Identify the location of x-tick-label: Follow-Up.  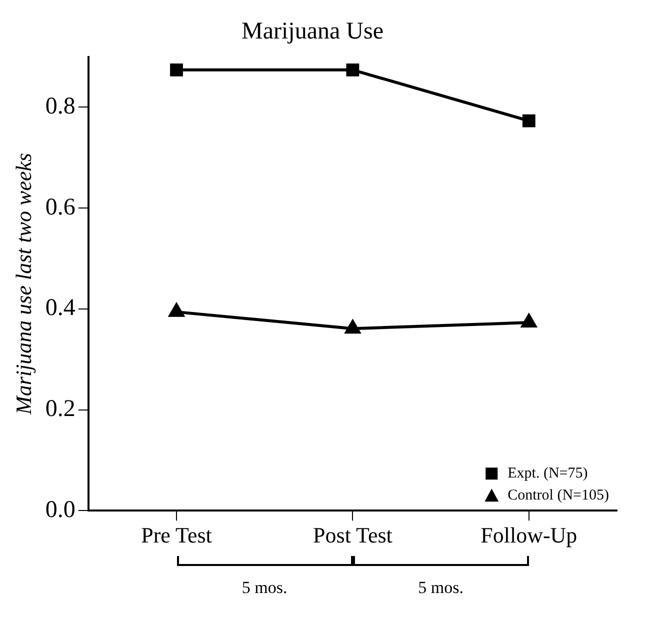
(529, 535).